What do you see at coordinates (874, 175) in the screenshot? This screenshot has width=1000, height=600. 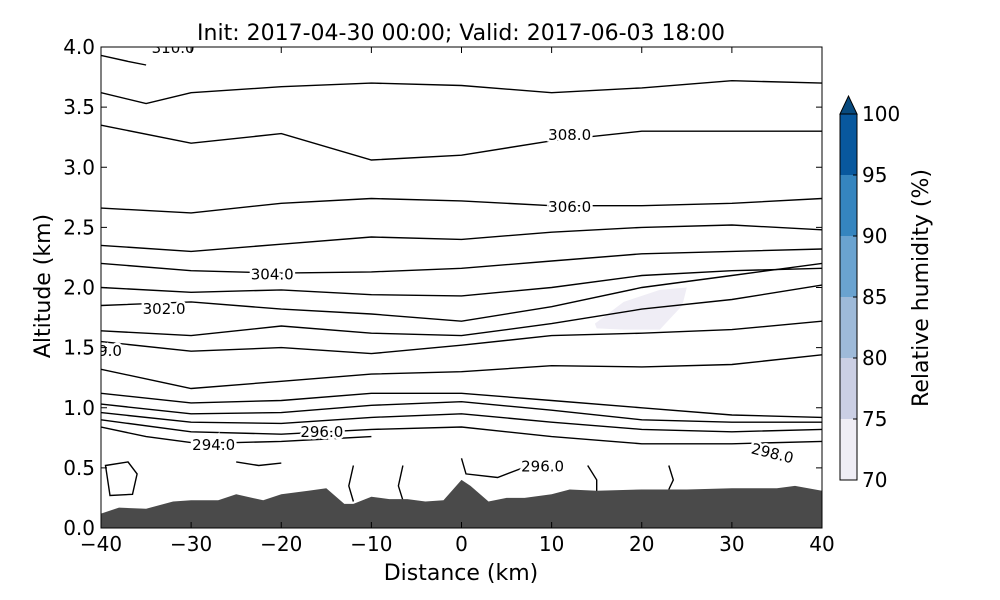 I see `colorbar-tick-label: 95` at bounding box center [874, 175].